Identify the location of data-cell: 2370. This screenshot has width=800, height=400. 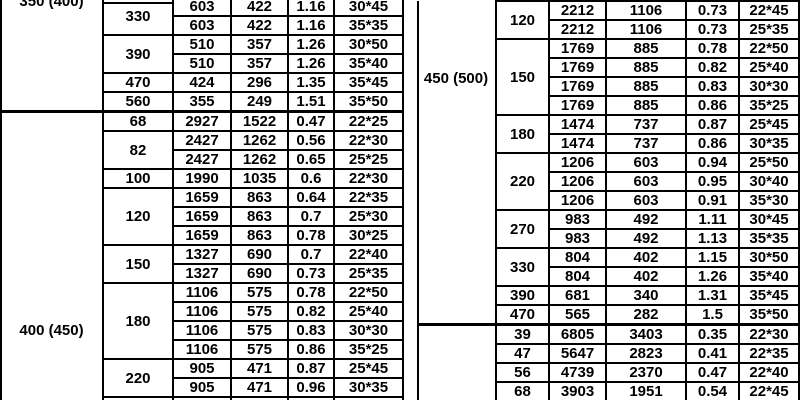
(646, 372).